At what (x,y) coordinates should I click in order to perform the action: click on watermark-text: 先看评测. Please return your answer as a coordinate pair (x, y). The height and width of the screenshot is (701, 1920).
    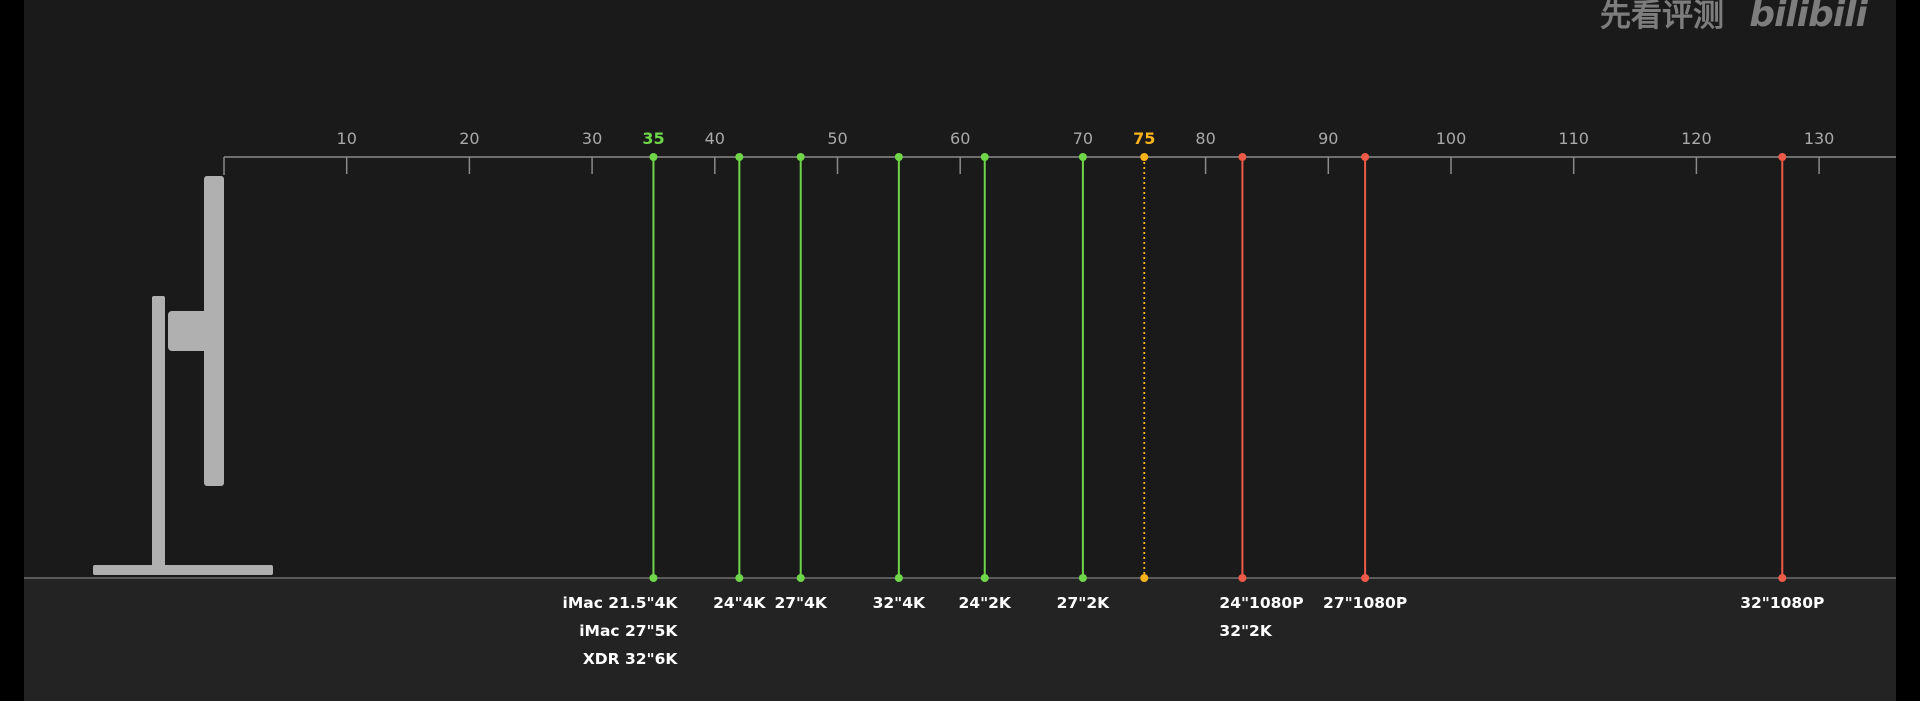
    Looking at the image, I should click on (1662, 17).